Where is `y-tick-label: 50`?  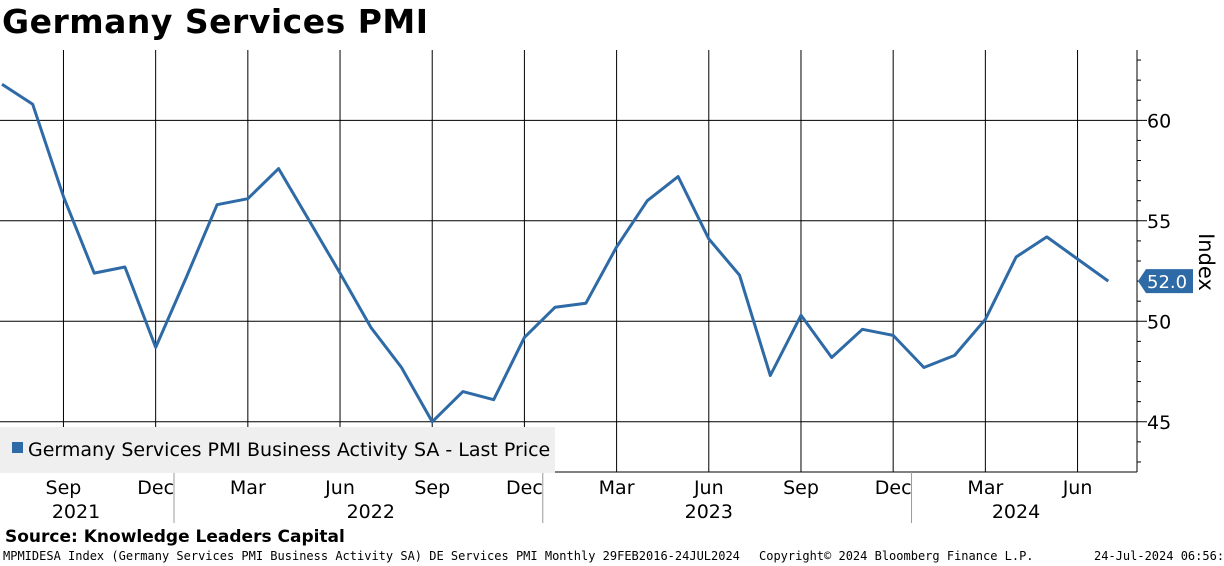 y-tick-label: 50 is located at coordinates (1159, 322).